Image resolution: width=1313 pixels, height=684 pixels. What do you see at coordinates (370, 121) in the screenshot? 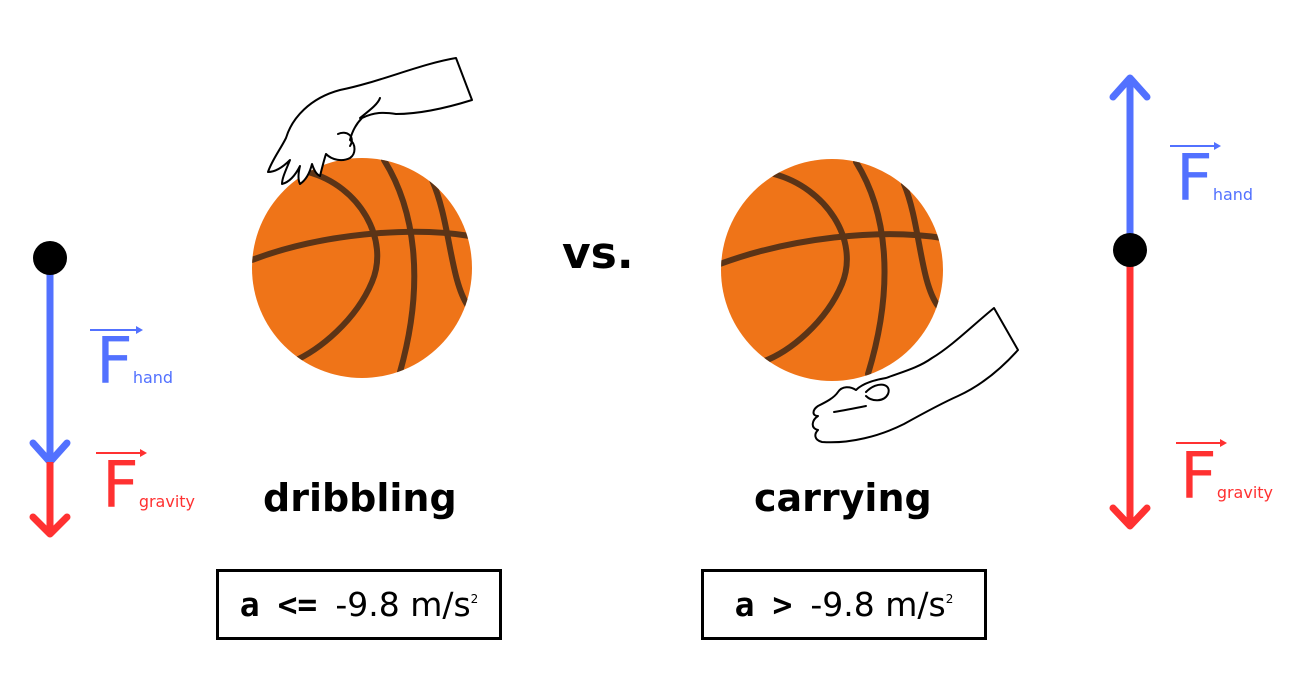
I see `dribbling-hand-illustration` at bounding box center [370, 121].